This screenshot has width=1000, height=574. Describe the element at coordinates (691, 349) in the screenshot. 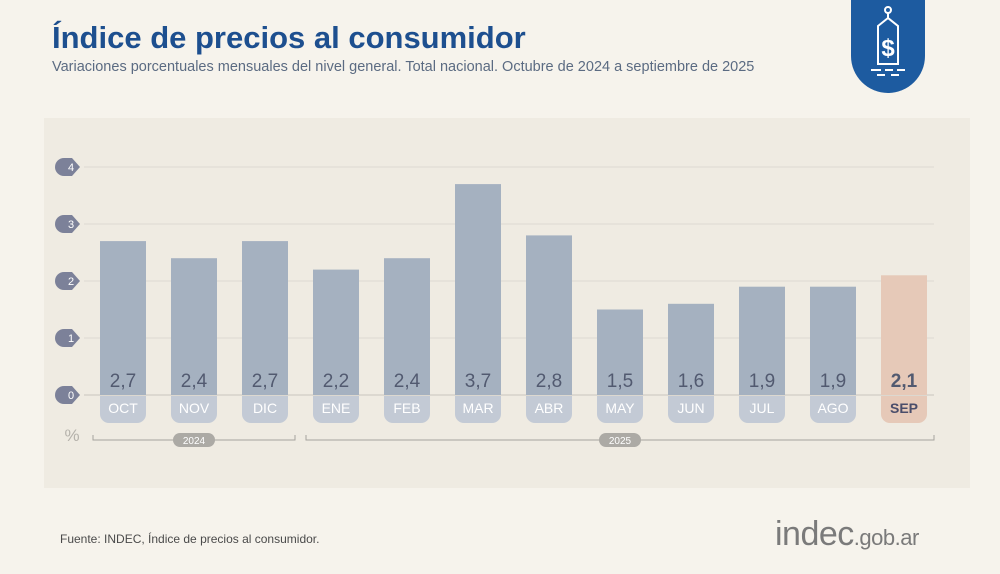

I see `bar-jun` at that location.